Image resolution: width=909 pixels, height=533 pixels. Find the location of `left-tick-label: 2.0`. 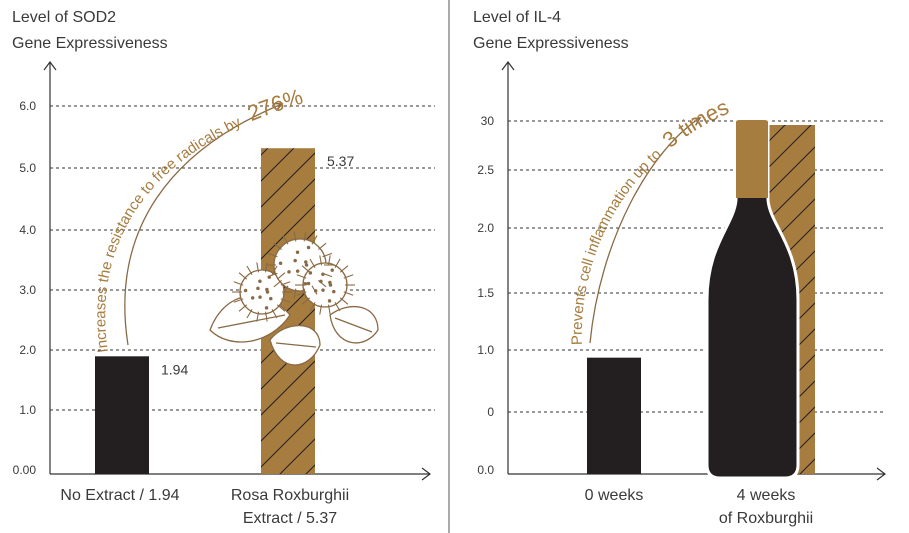

left-tick-label: 2.0 is located at coordinates (27, 350).